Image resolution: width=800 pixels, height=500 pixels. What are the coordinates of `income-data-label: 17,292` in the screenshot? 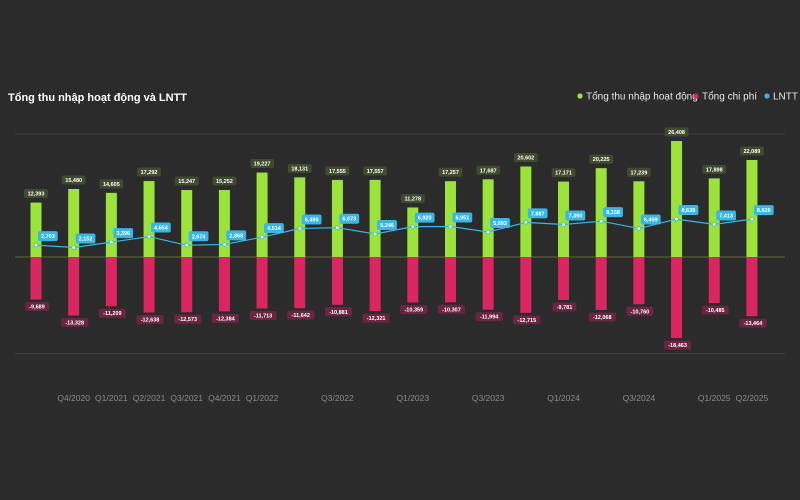 It's located at (149, 172).